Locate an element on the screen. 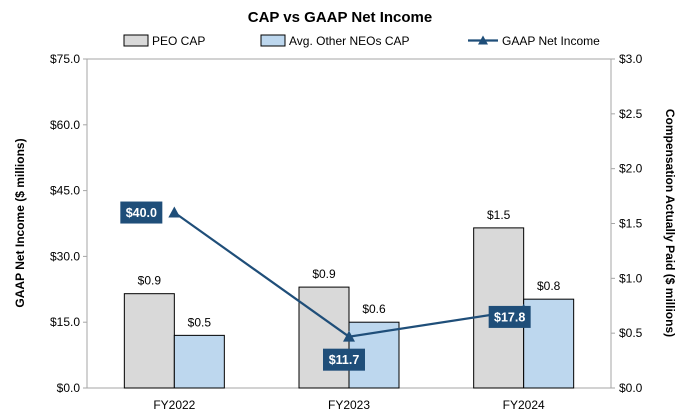 The image size is (700, 420). legend-label: Avg. Other NEOs CAP is located at coordinates (349, 41).